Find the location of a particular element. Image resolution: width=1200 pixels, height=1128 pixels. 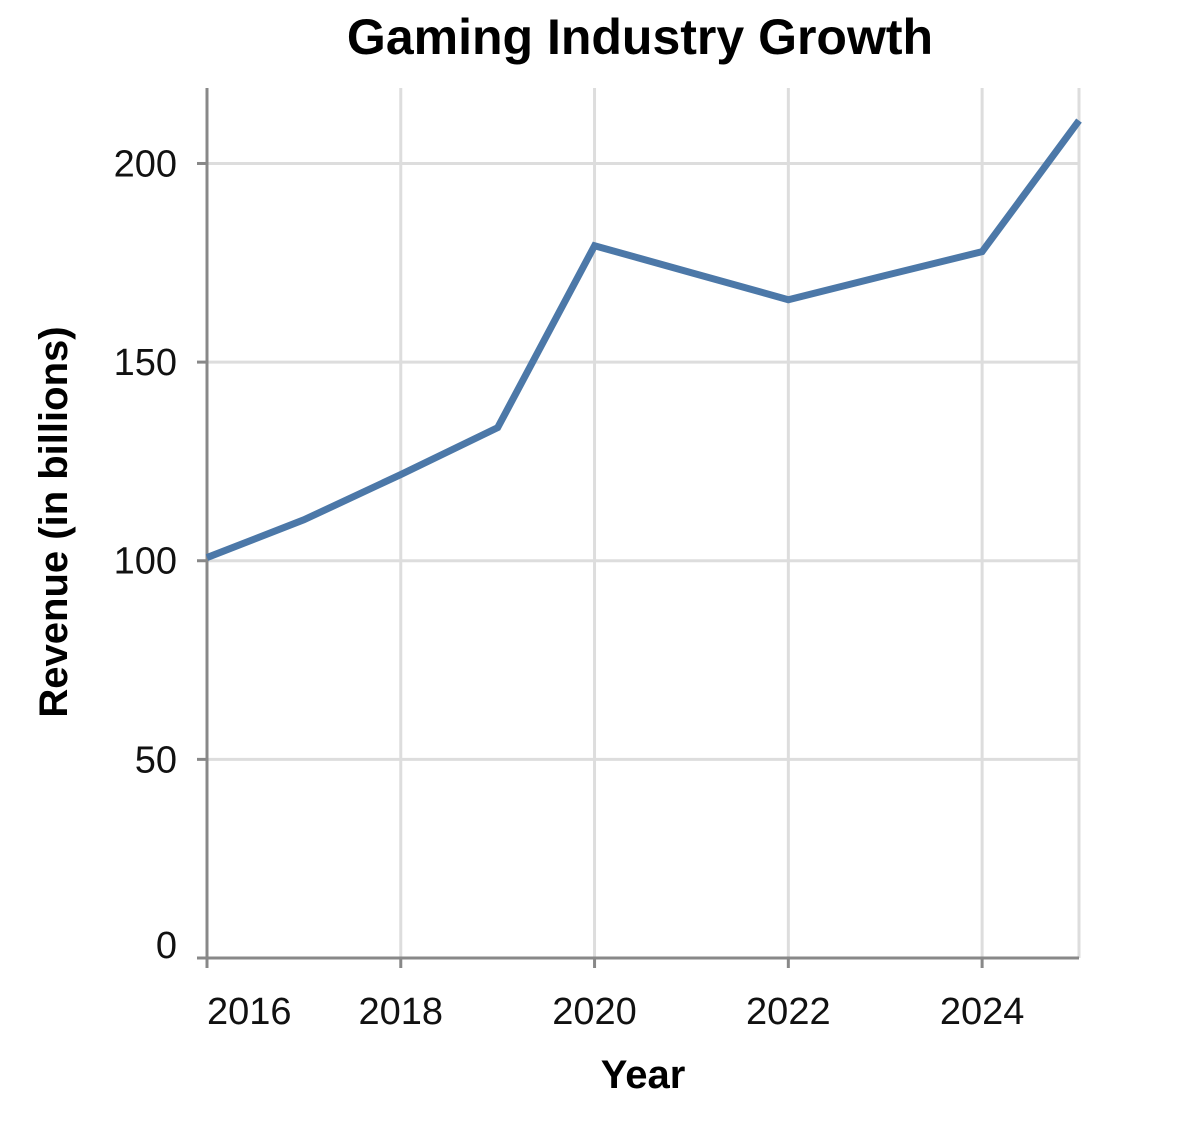

y-axis-title: Revenue (in billions) is located at coordinates (54, 521).